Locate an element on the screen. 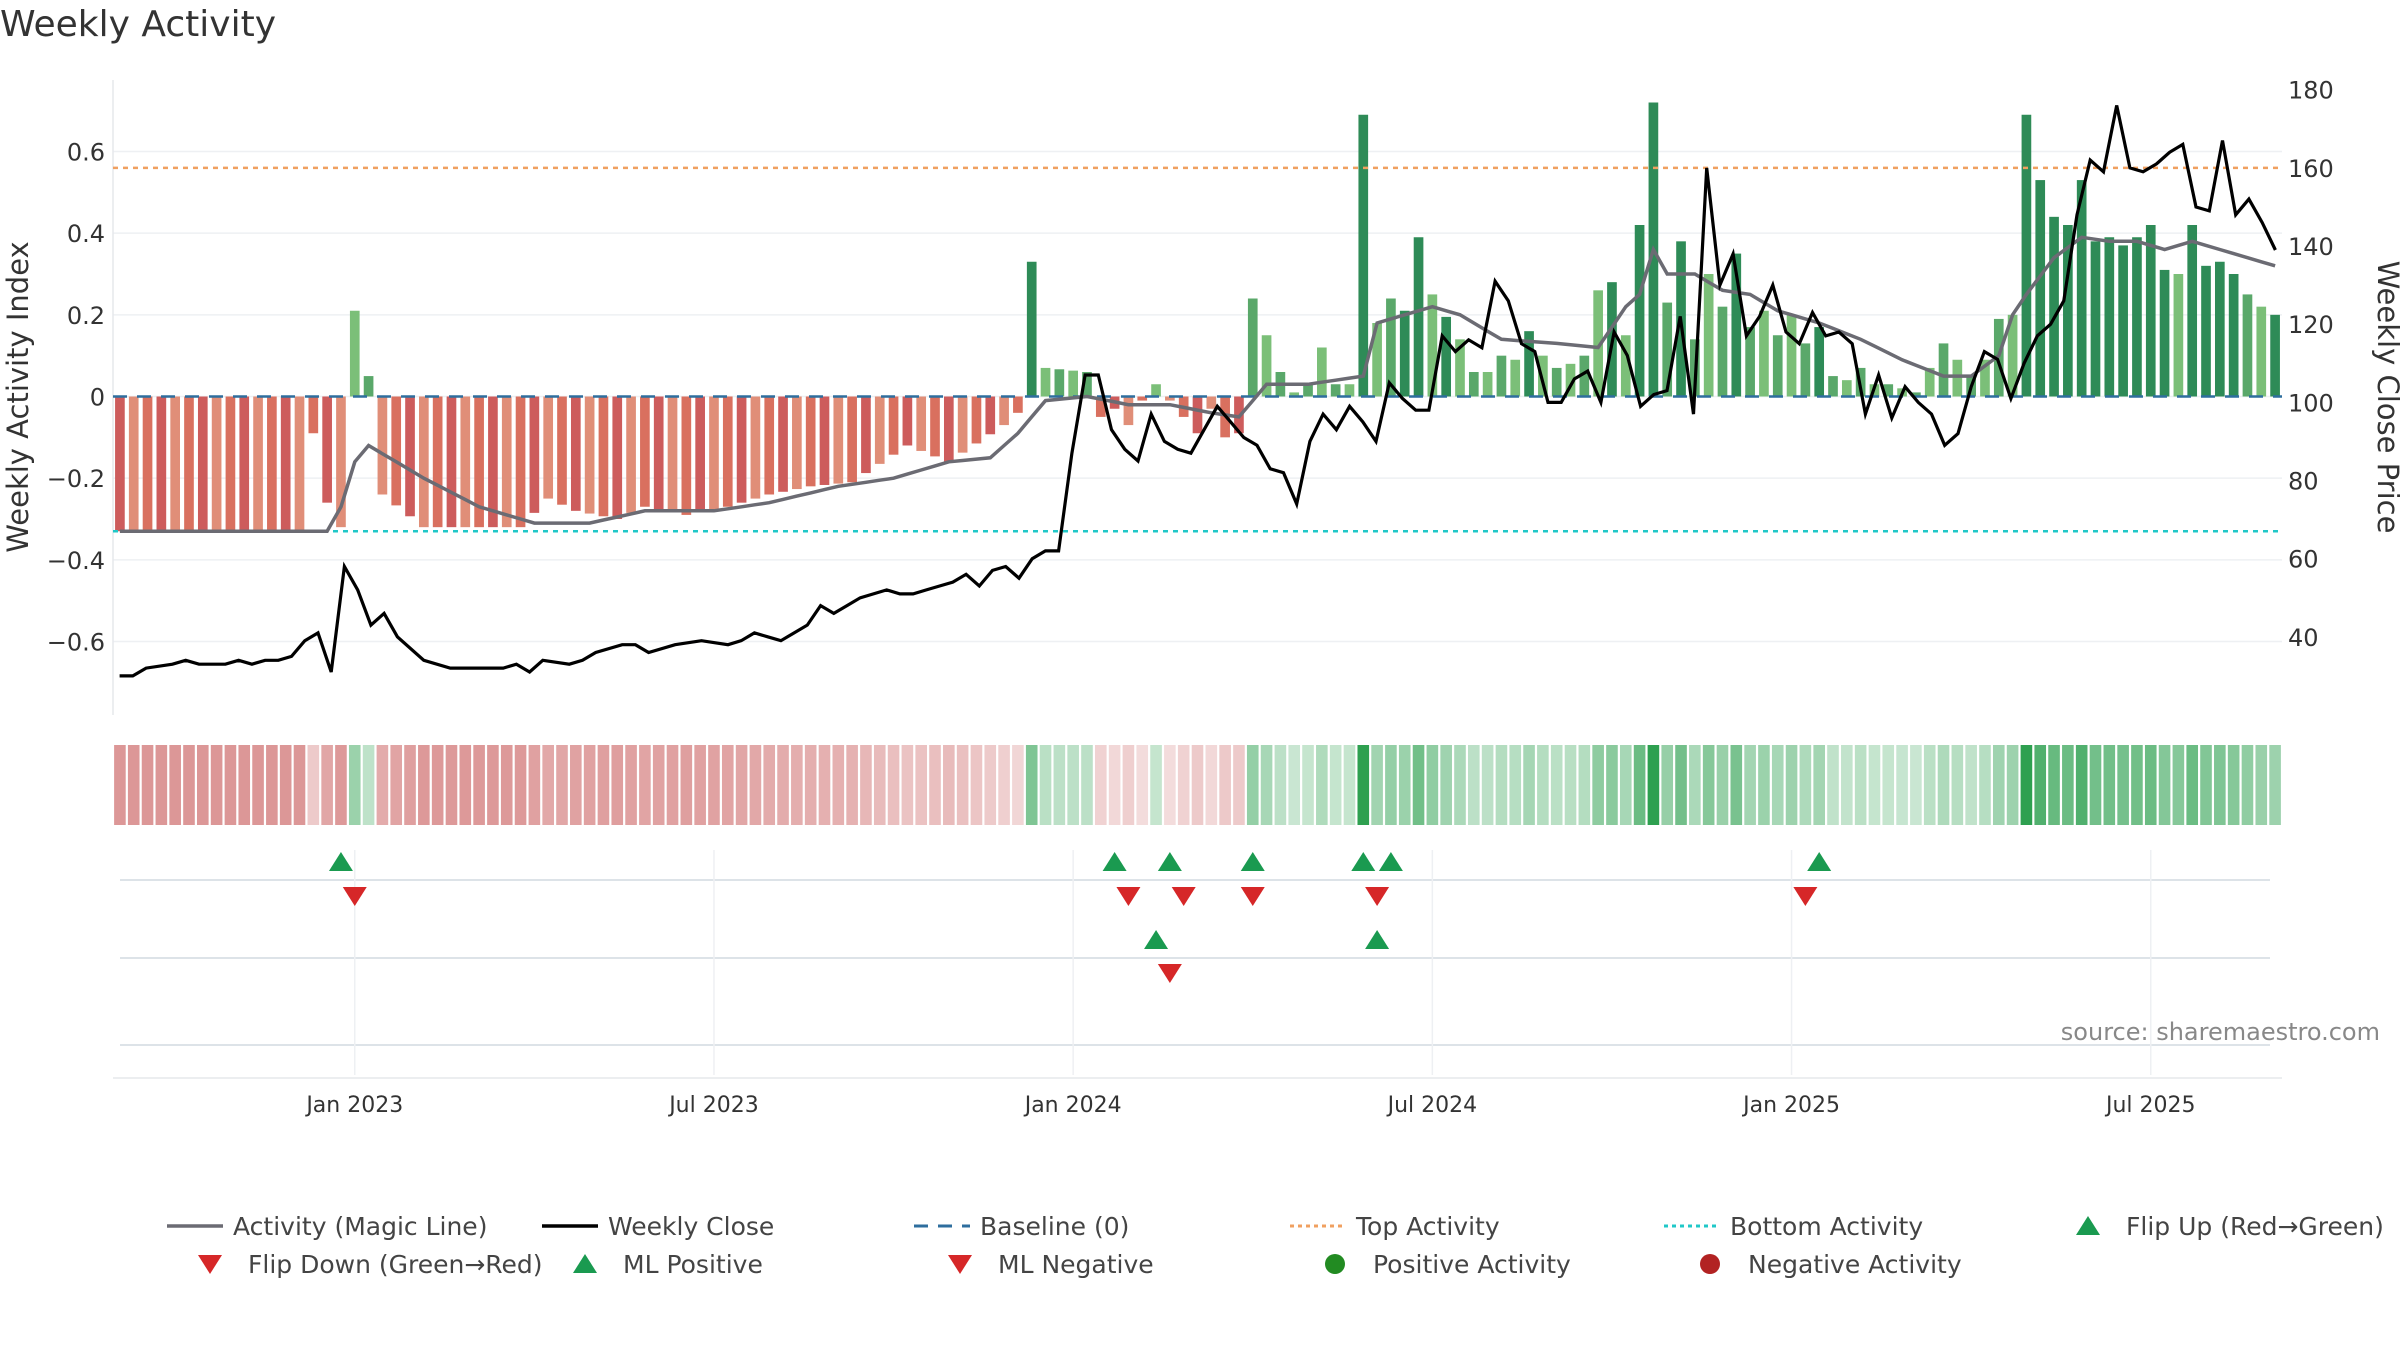  legend-label: ML Positive is located at coordinates (693, 1264).